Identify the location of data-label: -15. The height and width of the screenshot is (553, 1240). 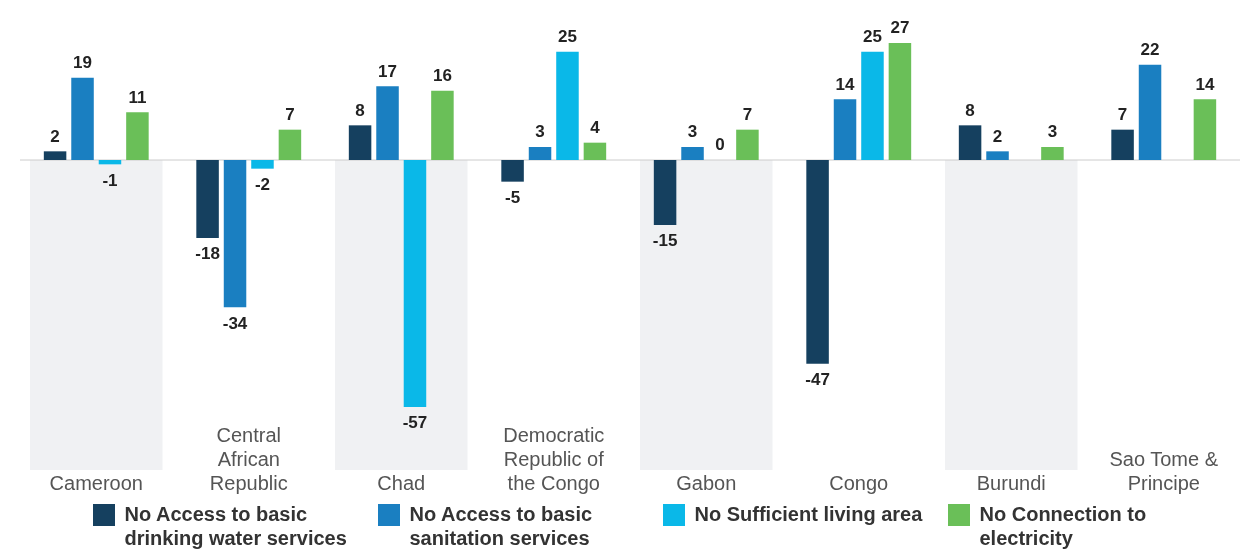
(665, 241).